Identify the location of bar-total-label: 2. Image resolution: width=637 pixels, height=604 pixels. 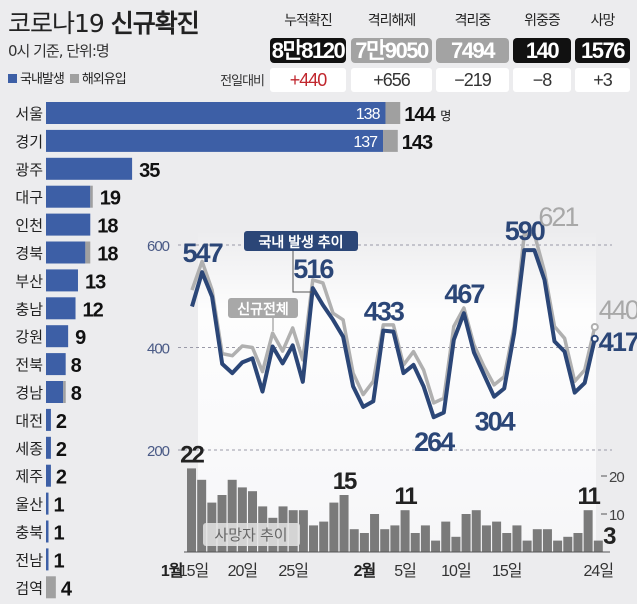
(61, 478).